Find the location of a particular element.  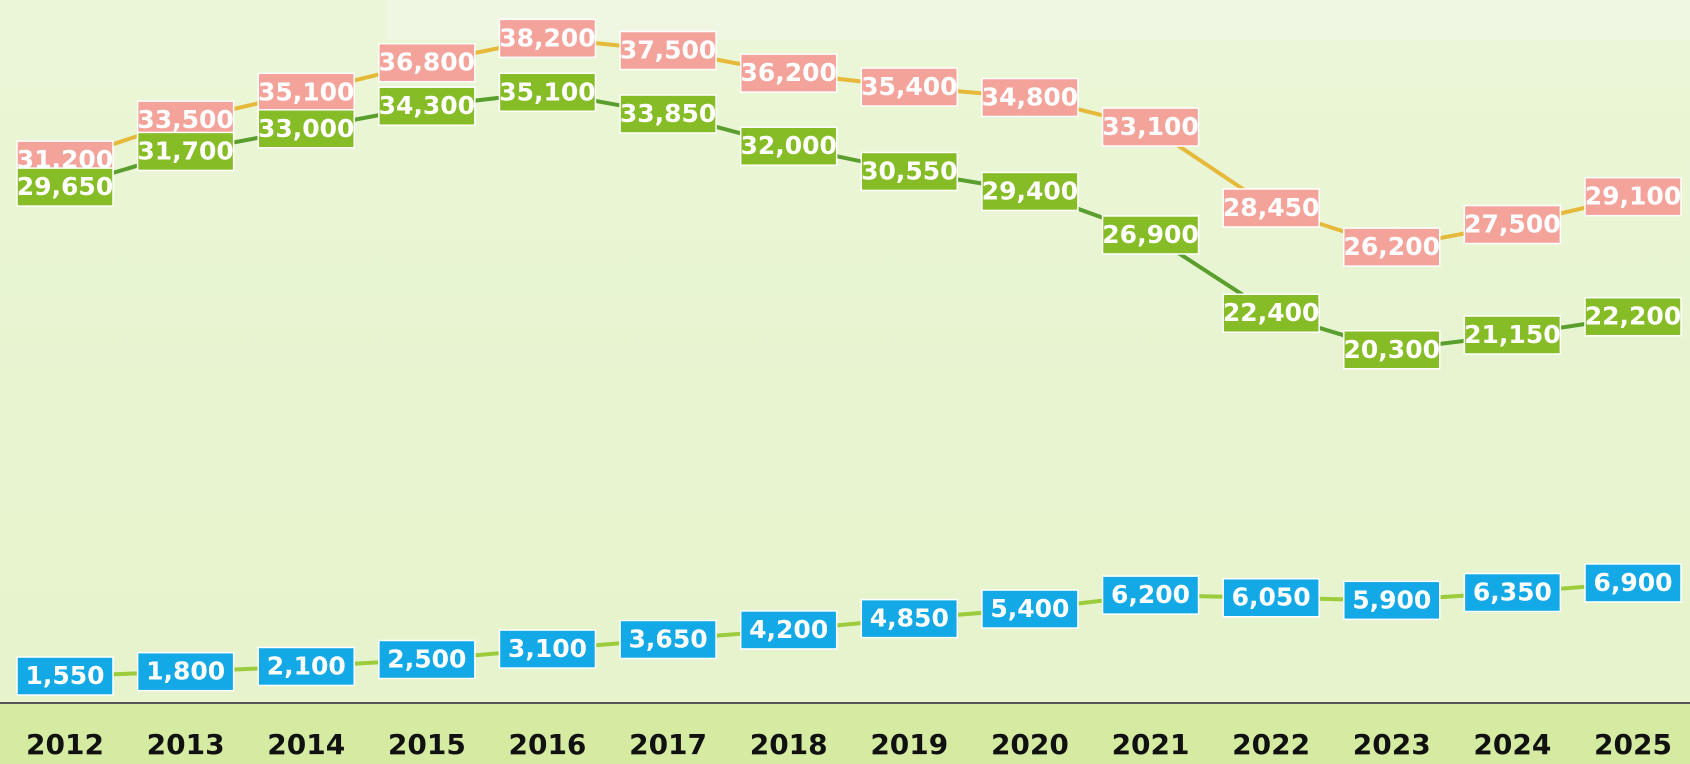

data-label: 1,800 is located at coordinates (185, 671).